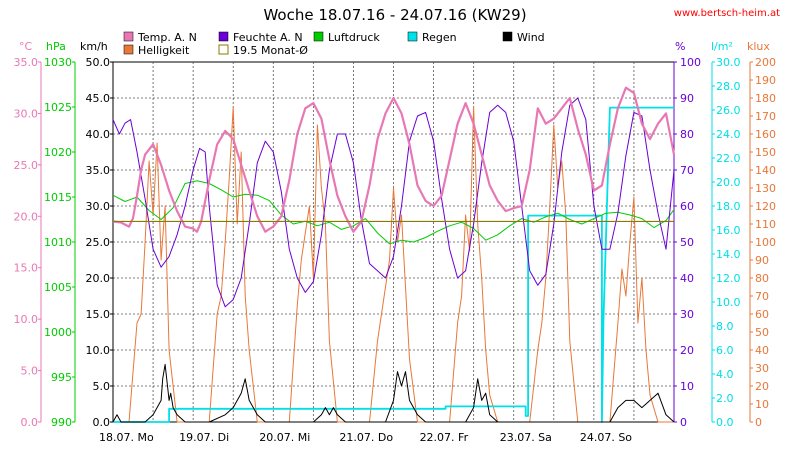 The image size is (790, 460). I want to click on lux-axis-tick-label: 20, so click(762, 386).